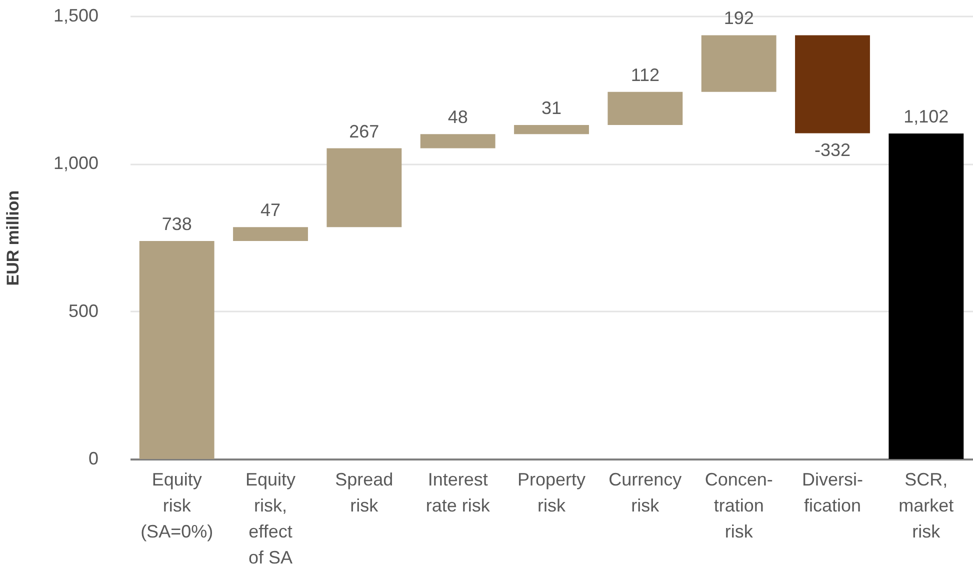  I want to click on y-tick-label: 500, so click(83, 310).